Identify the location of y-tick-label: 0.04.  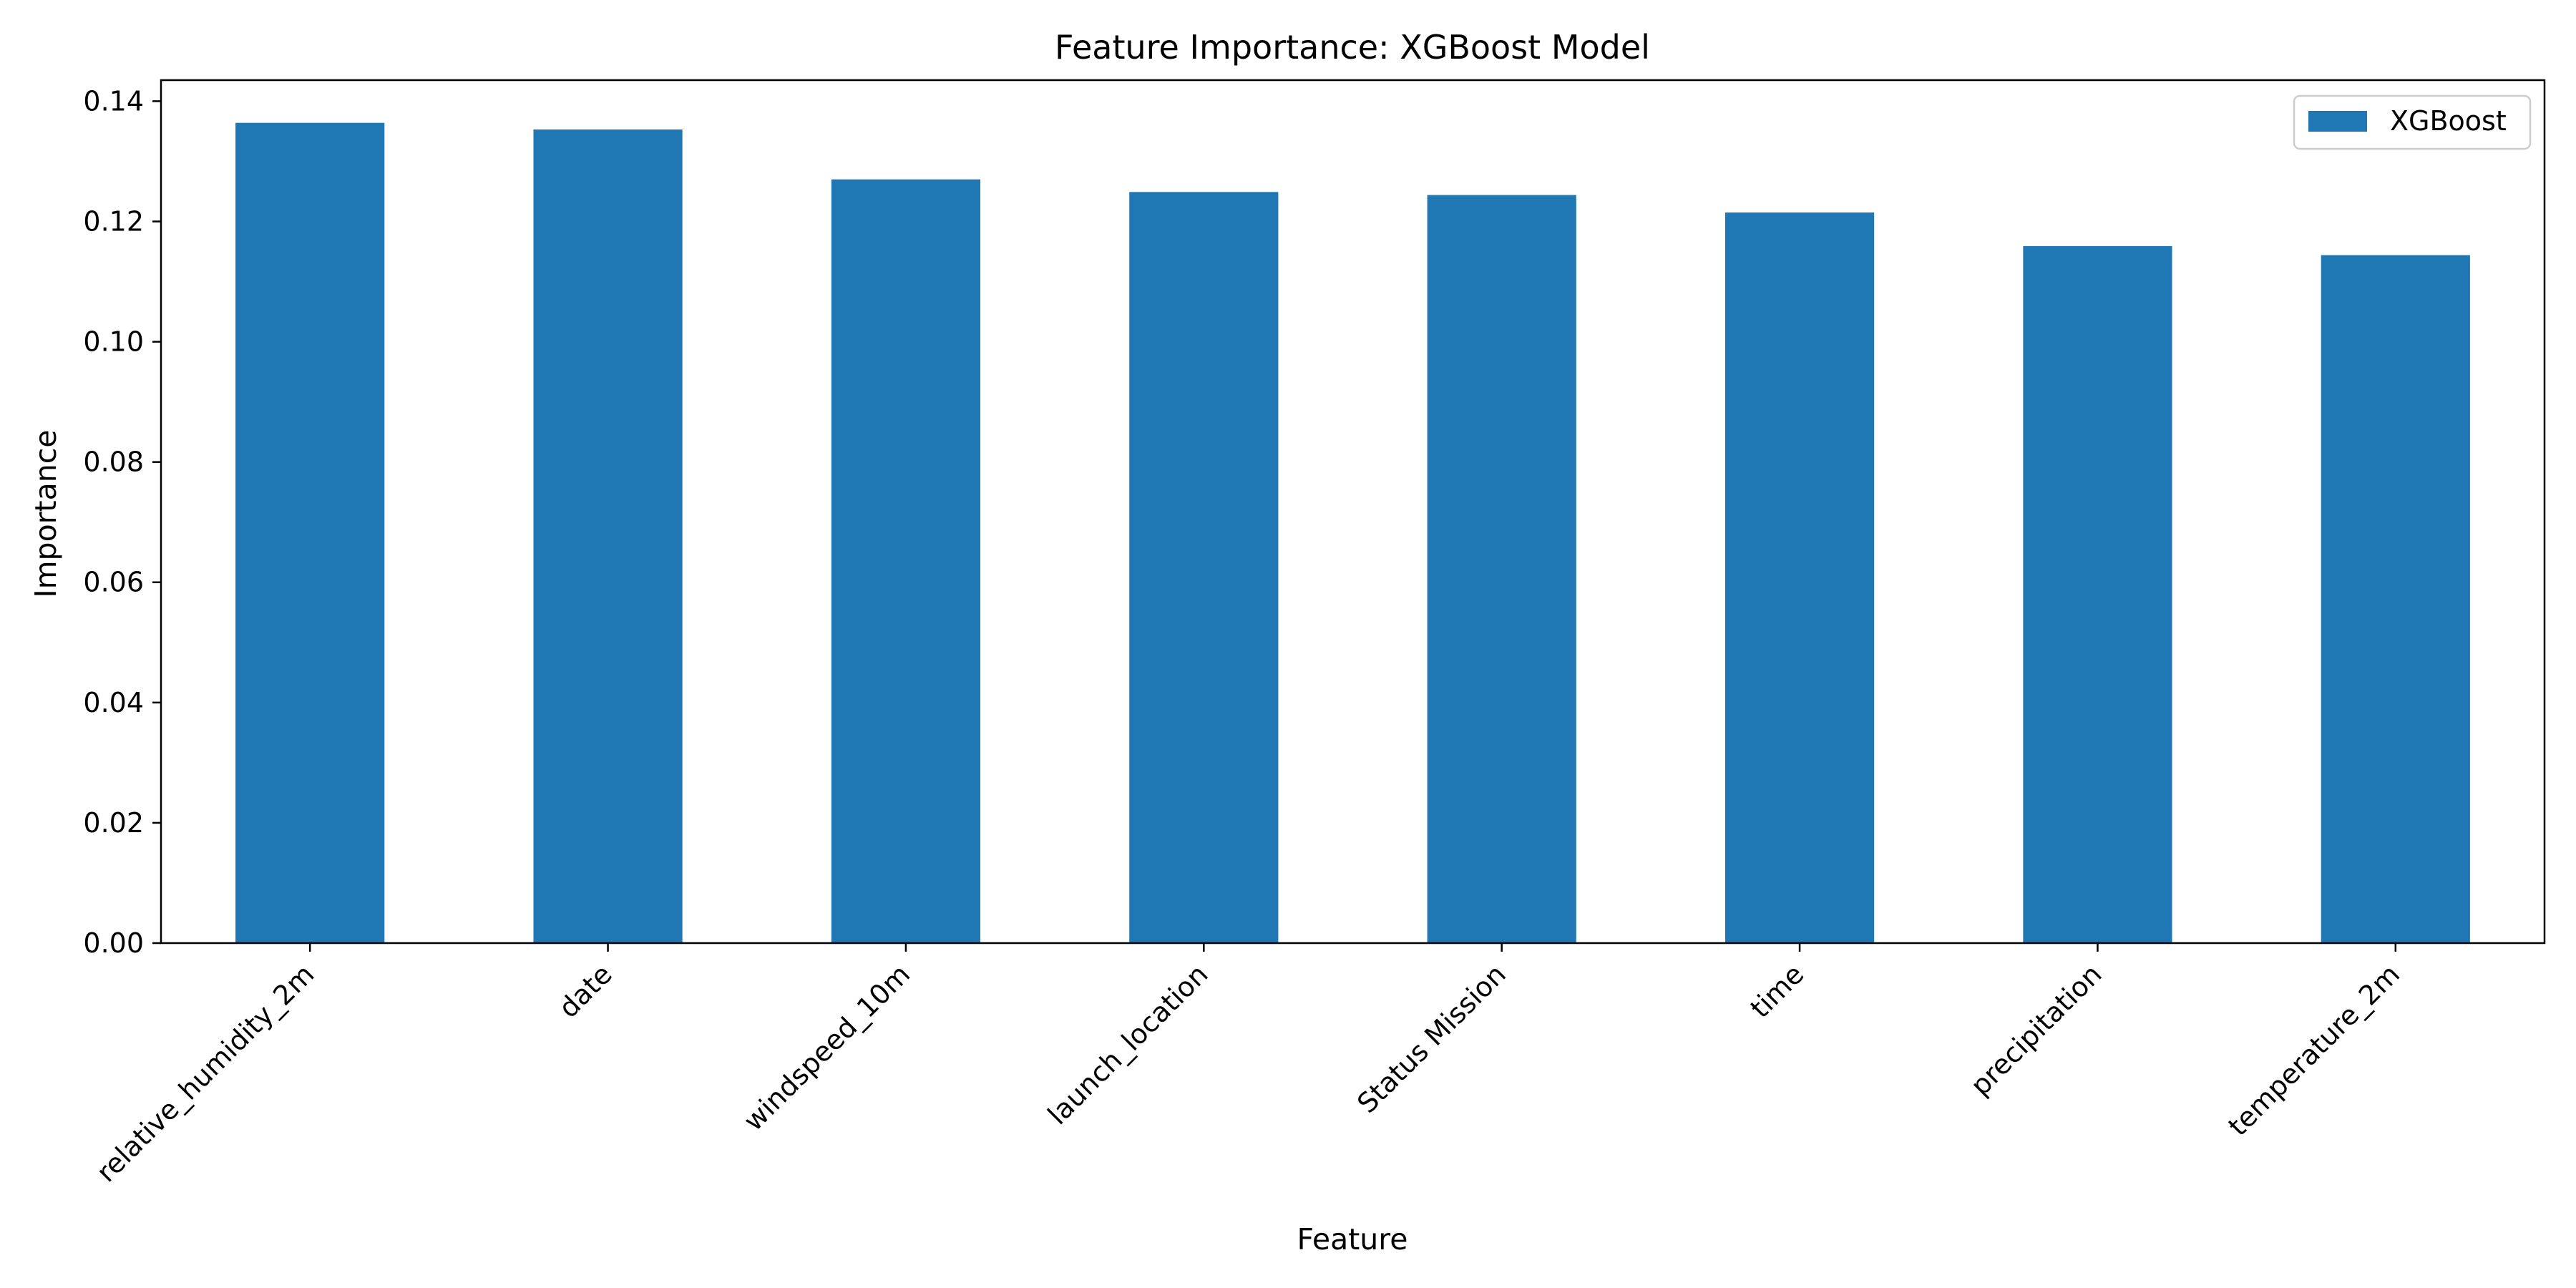
(113, 702).